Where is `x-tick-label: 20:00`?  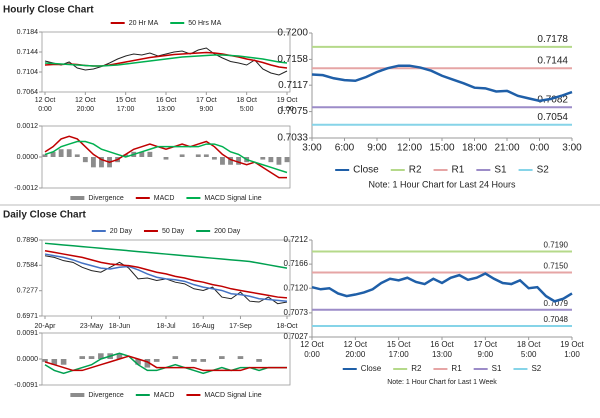 x-tick-label: 20:00 is located at coordinates (355, 354).